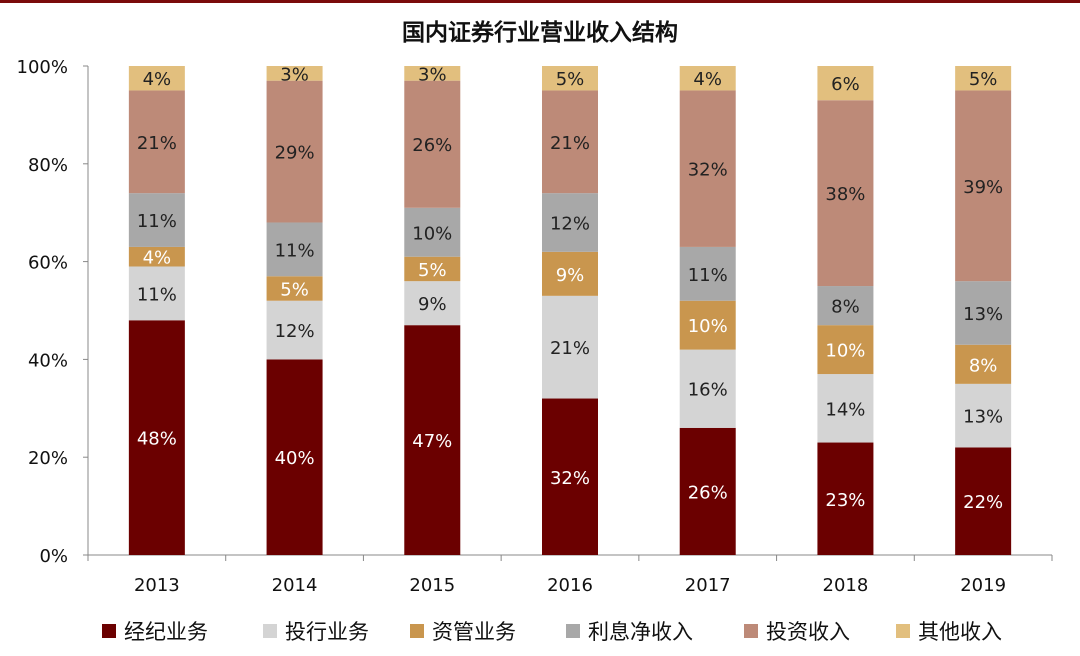 Image resolution: width=1080 pixels, height=656 pixels. I want to click on bar-segment-2013-利息净收入, so click(156, 220).